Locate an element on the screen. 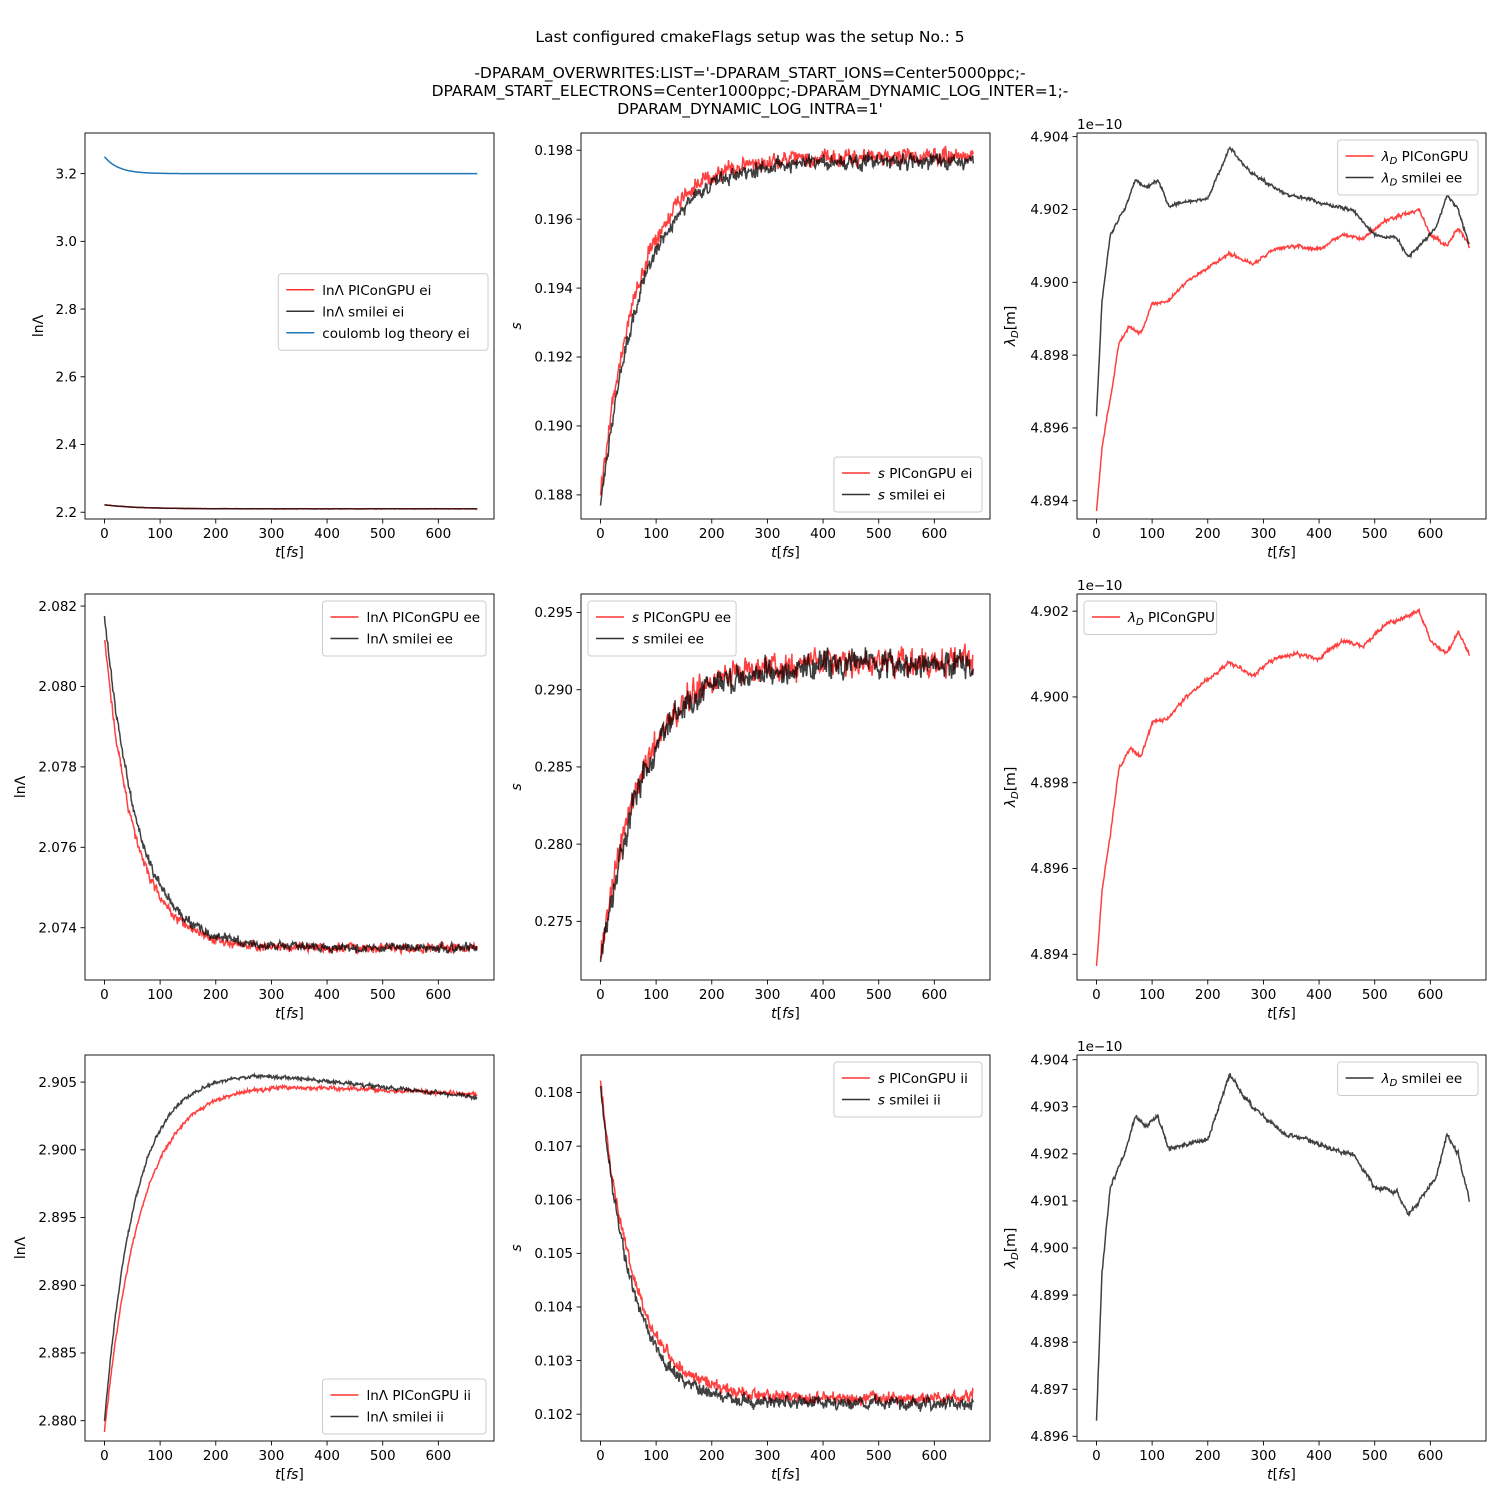  y-tick-label: 2.082 is located at coordinates (57, 607).